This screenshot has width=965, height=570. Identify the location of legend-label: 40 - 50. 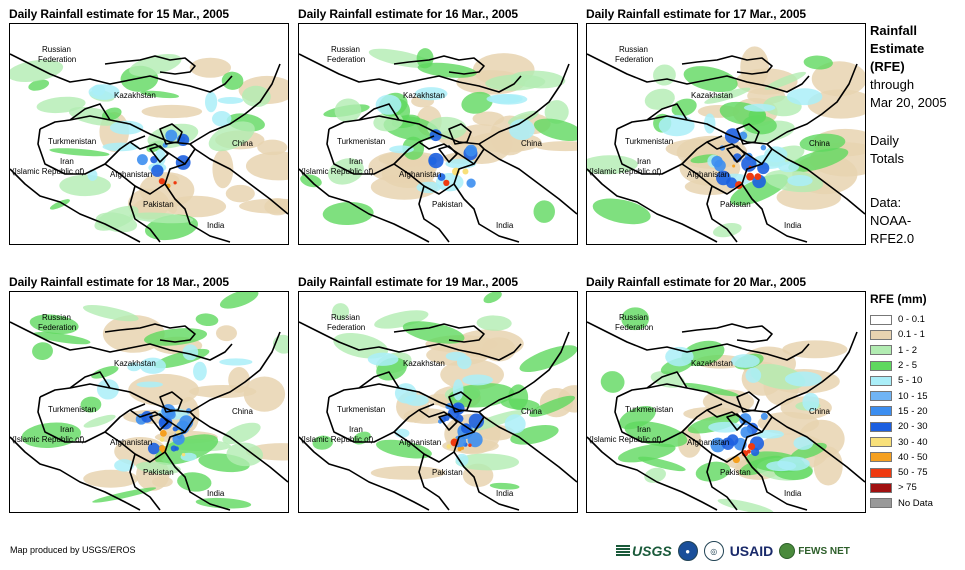
(913, 457).